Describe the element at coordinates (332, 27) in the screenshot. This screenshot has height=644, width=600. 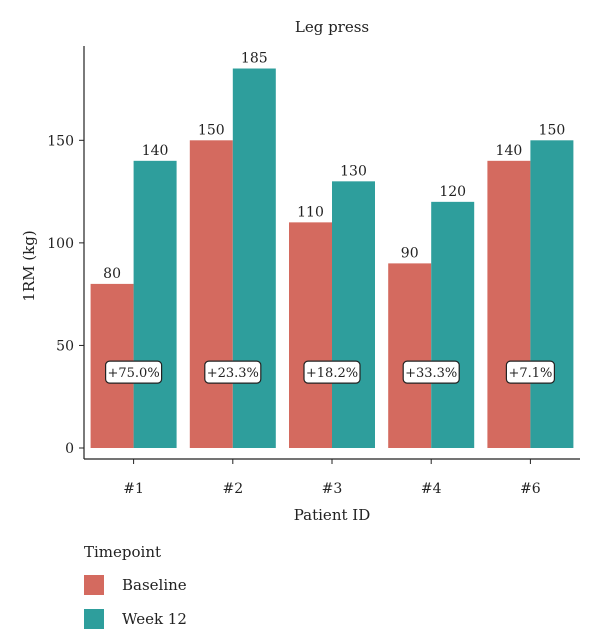
I see `chart-title: Leg press` at that location.